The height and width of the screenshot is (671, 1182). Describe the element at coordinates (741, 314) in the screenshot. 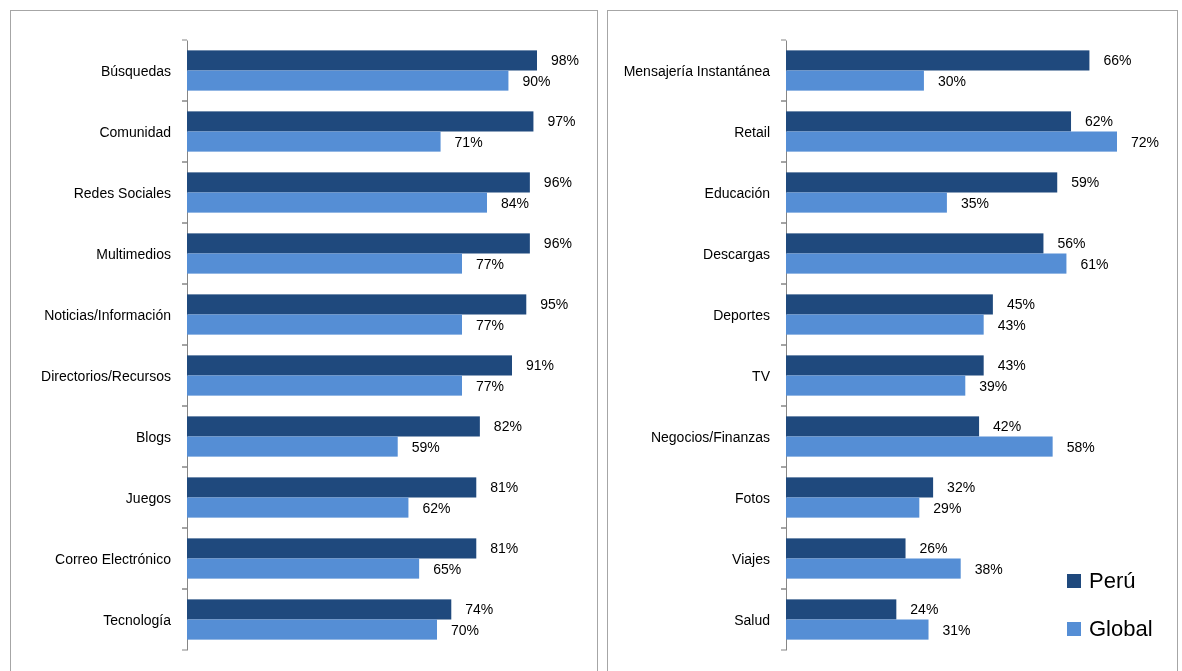

I see `y-tick-label: Deportes` at that location.